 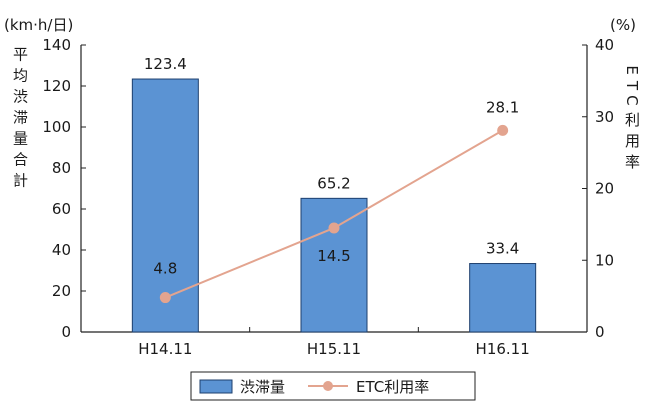 I want to click on y-left-tick-label: 100, so click(x=56, y=127).